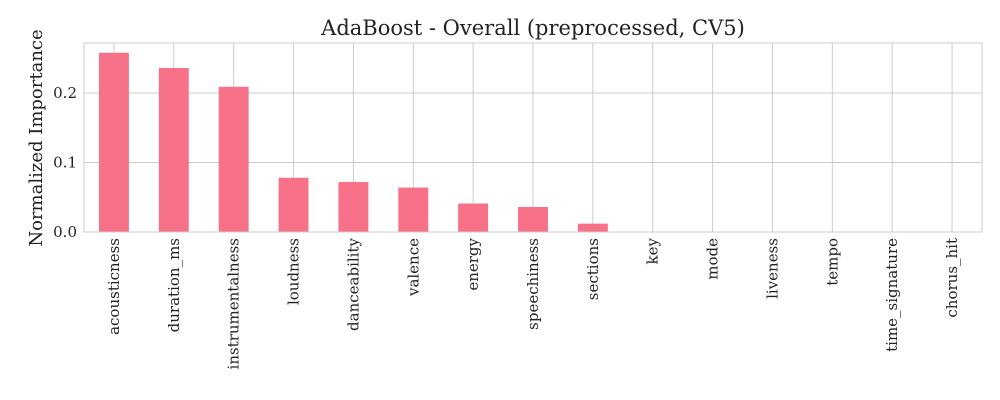  Describe the element at coordinates (174, 285) in the screenshot. I see `x-tick-label: duration_ms` at that location.